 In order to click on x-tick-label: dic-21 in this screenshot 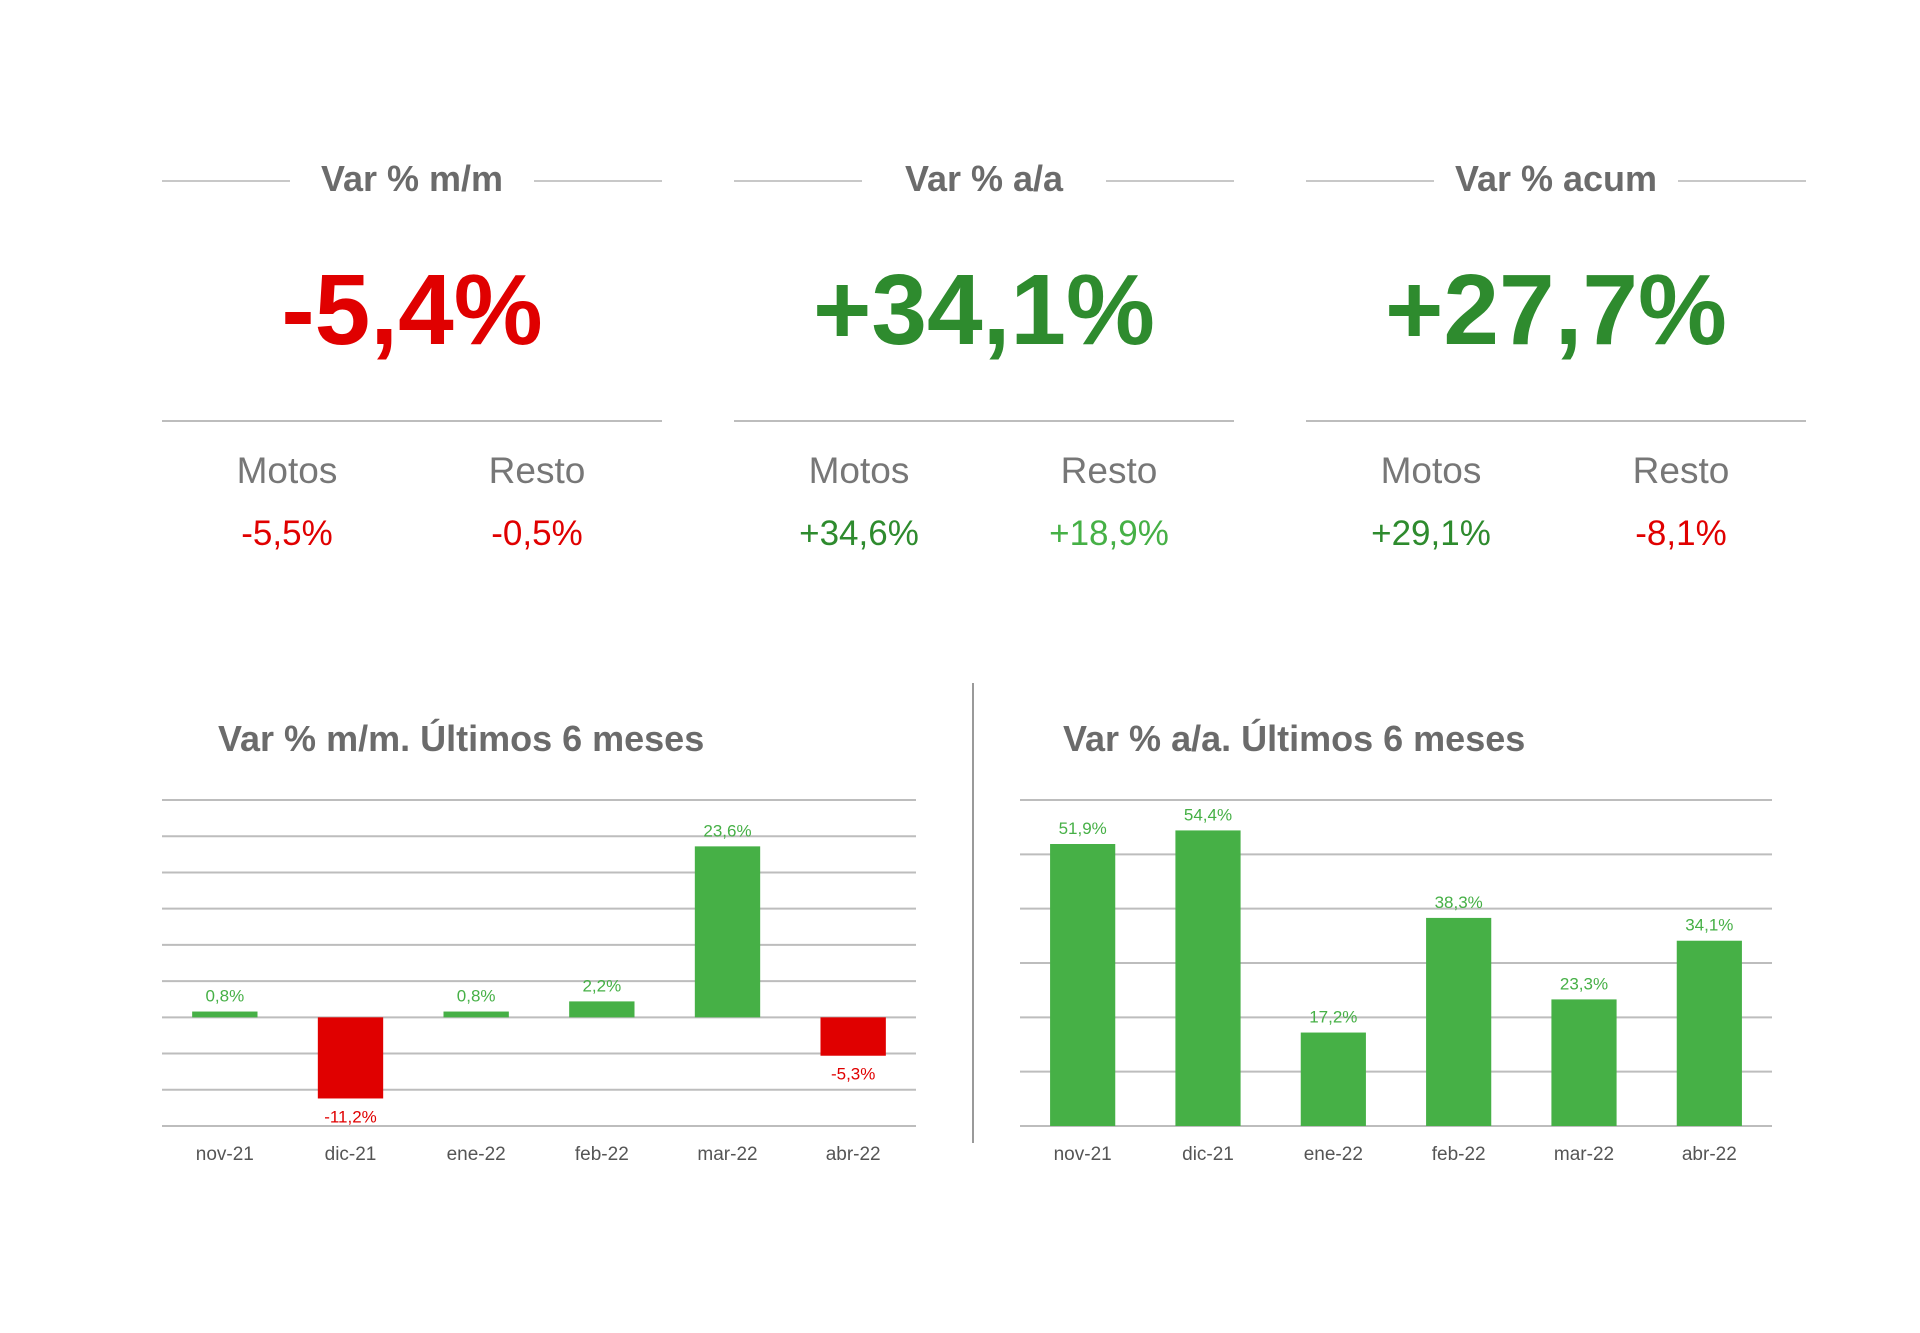, I will do `click(351, 1154)`.